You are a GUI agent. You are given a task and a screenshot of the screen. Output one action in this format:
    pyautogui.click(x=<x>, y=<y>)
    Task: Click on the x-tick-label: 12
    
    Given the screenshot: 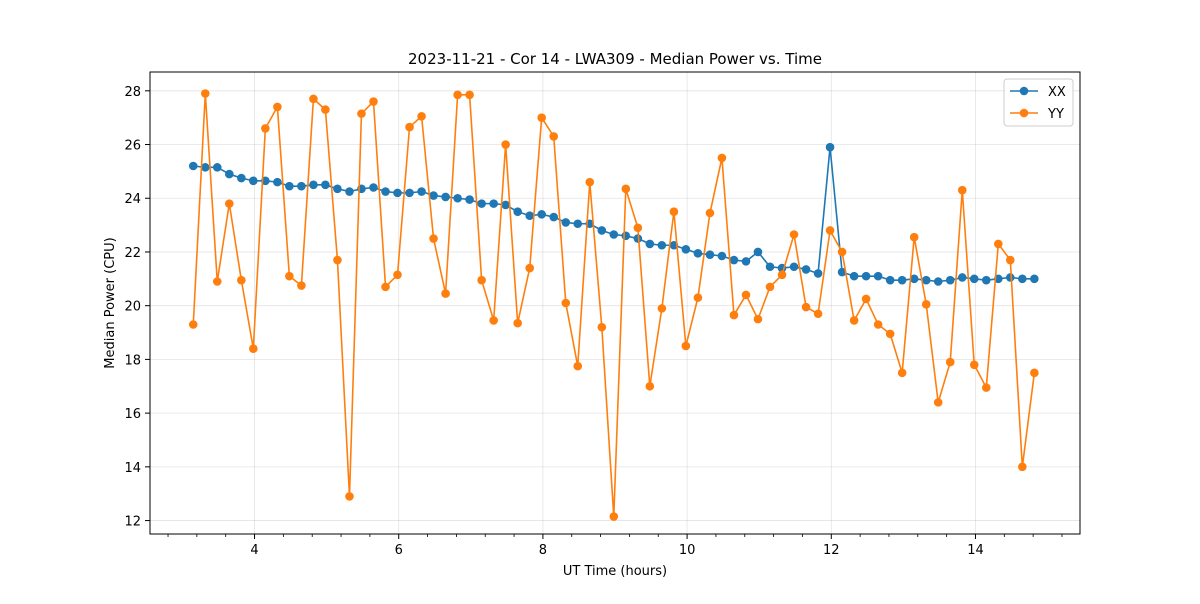 What is the action you would take?
    pyautogui.click(x=831, y=550)
    